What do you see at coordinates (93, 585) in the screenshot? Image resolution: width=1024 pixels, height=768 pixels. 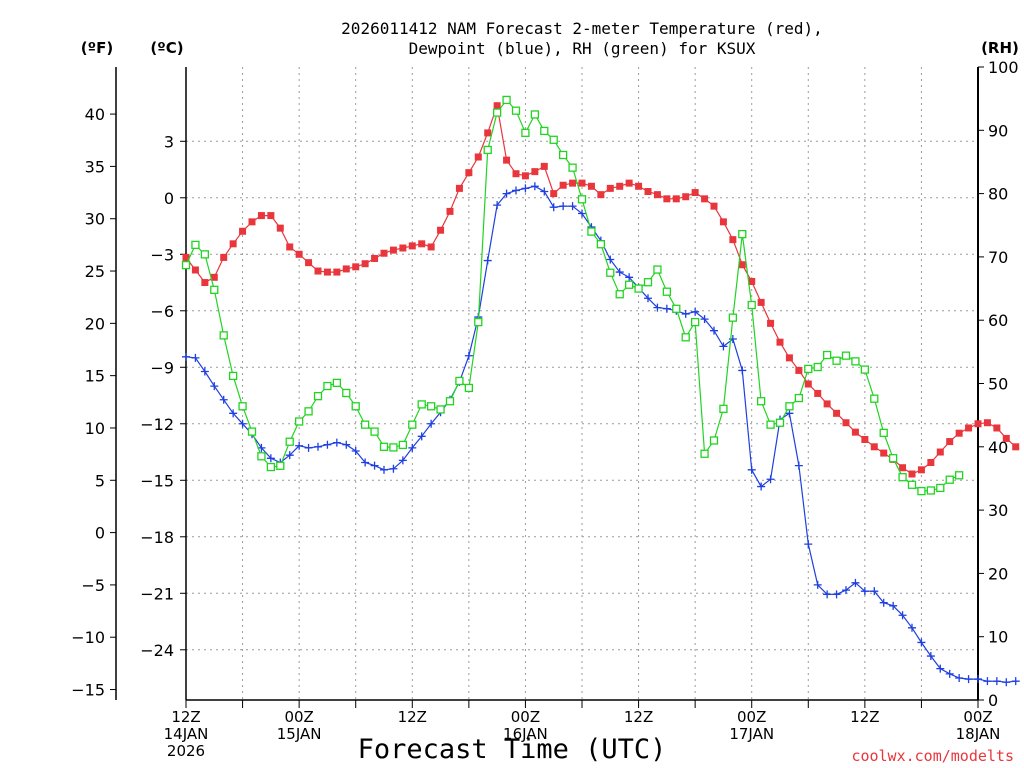 I see `fahrenheit-tick-label: −5` at bounding box center [93, 585].